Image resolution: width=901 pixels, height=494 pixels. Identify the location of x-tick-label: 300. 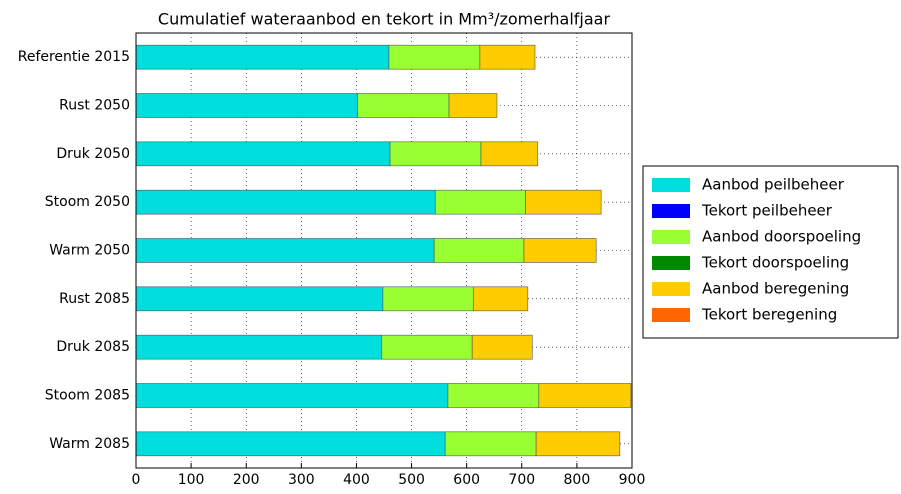
(301, 480).